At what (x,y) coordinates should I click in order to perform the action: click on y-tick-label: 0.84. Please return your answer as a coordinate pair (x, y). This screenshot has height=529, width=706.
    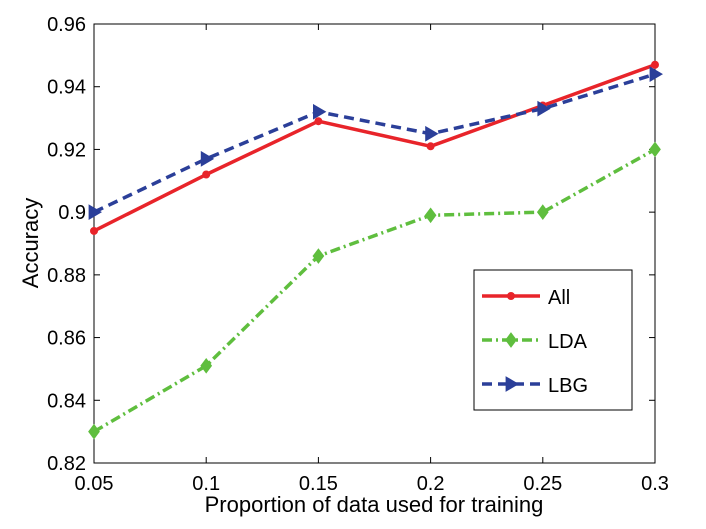
    Looking at the image, I should click on (66, 401).